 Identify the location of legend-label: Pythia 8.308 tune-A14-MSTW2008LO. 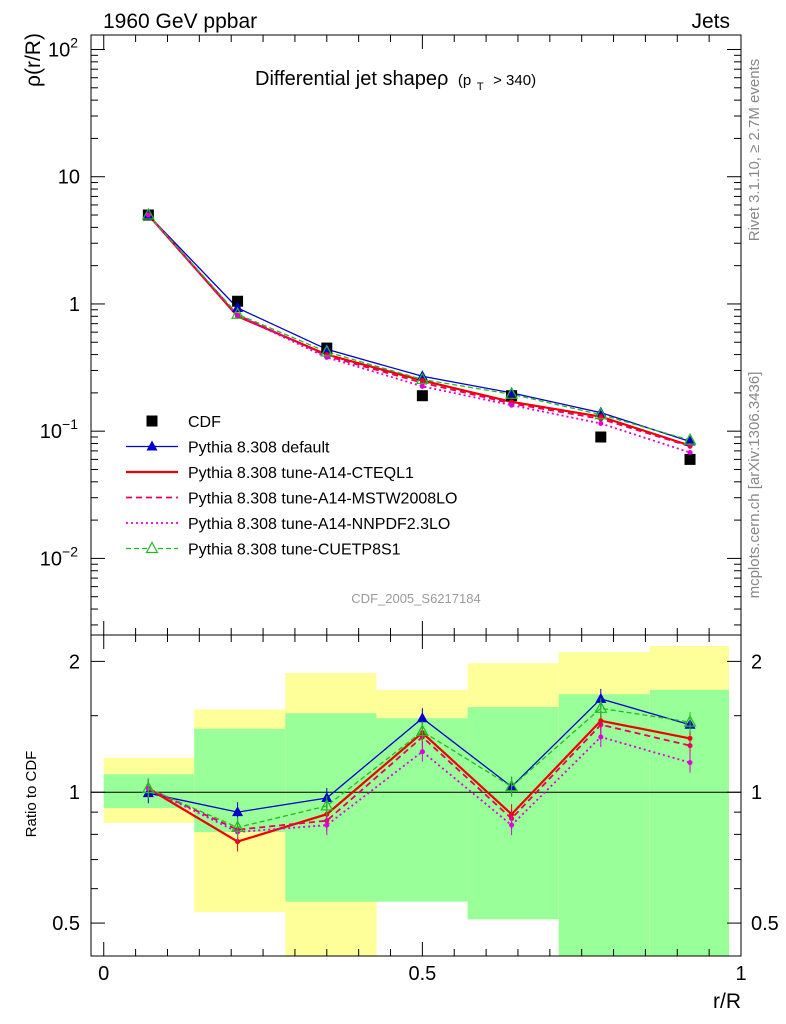
(322, 499).